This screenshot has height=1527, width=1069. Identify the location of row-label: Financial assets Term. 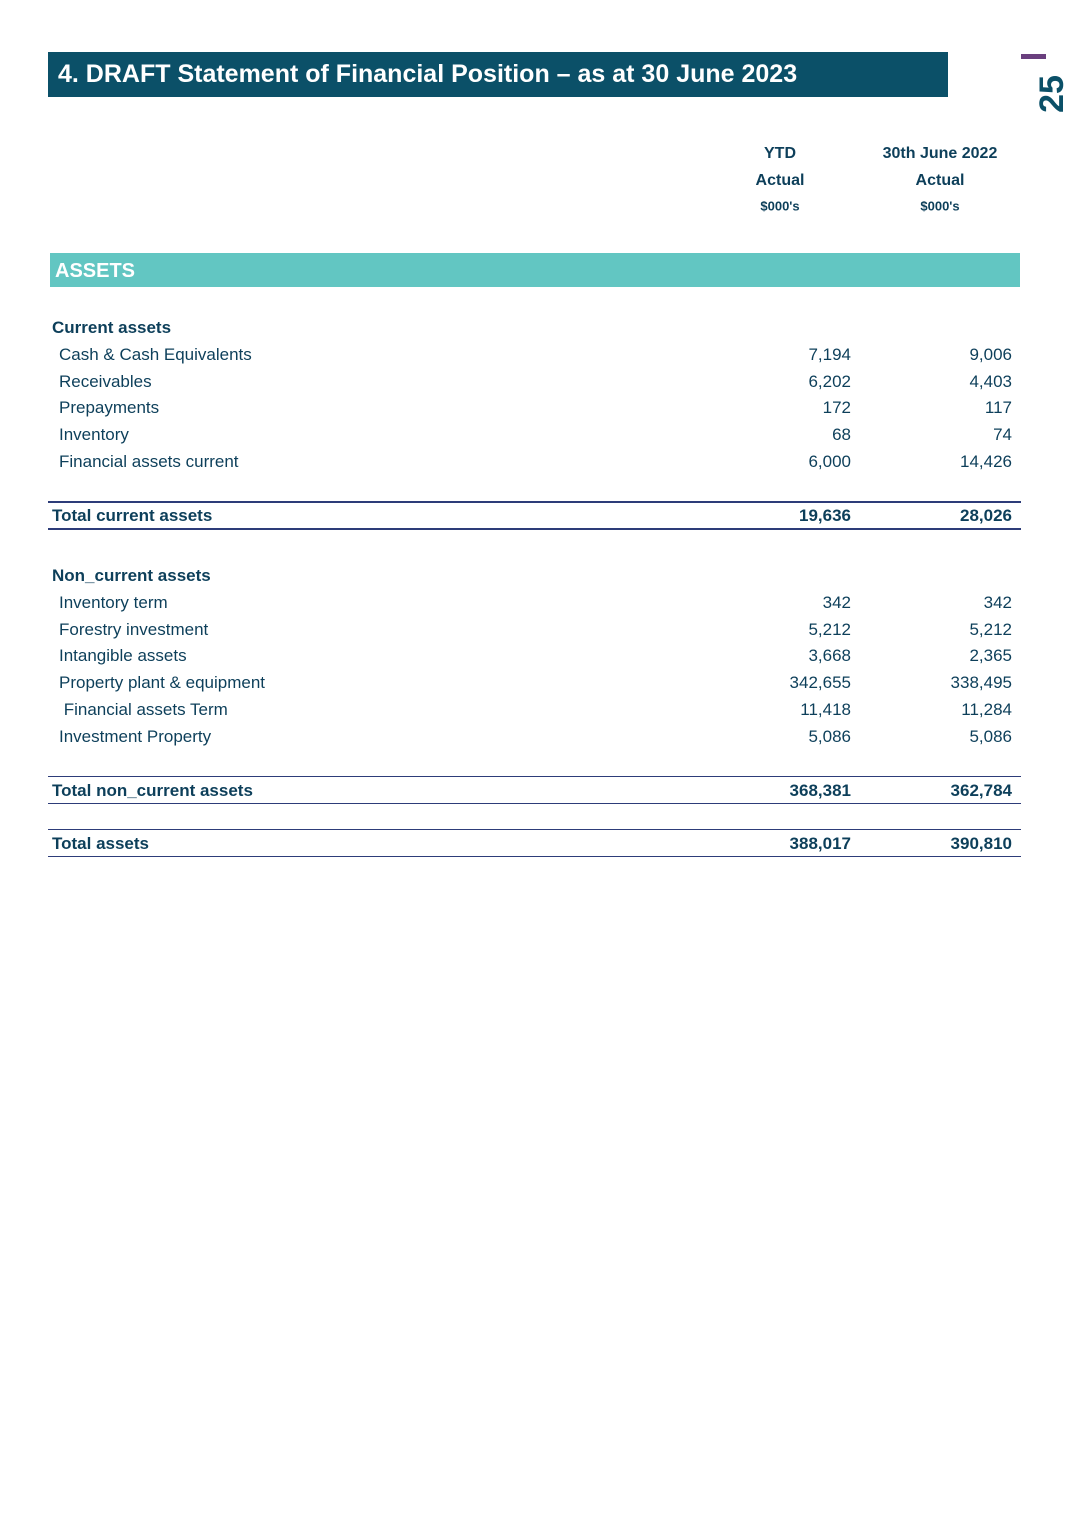
(143, 709).